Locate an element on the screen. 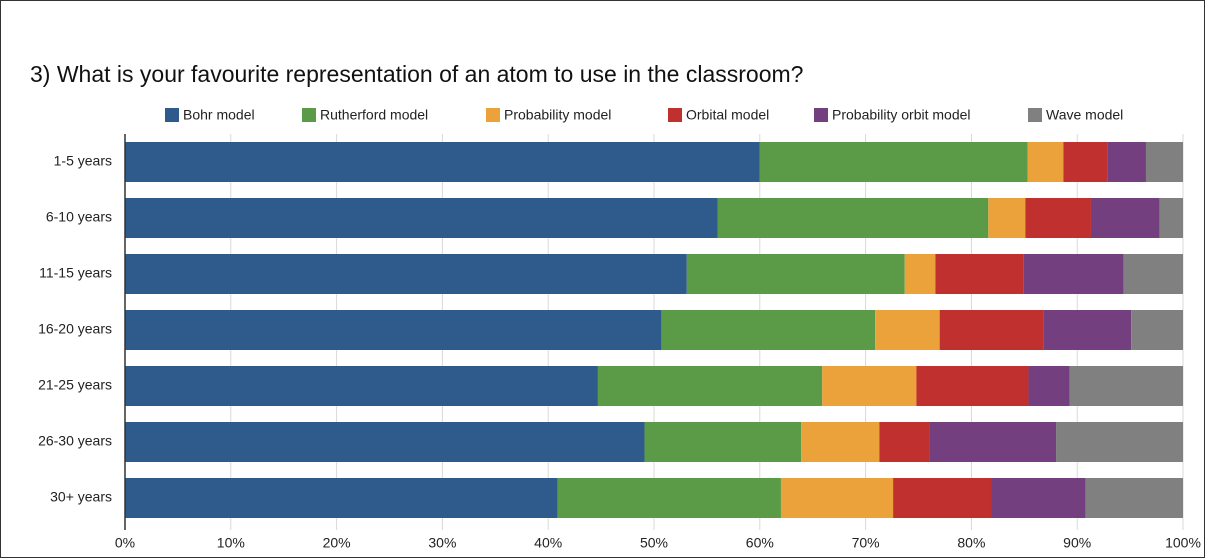 The height and width of the screenshot is (558, 1205). y-tick-label: 1-5 years is located at coordinates (83, 161).